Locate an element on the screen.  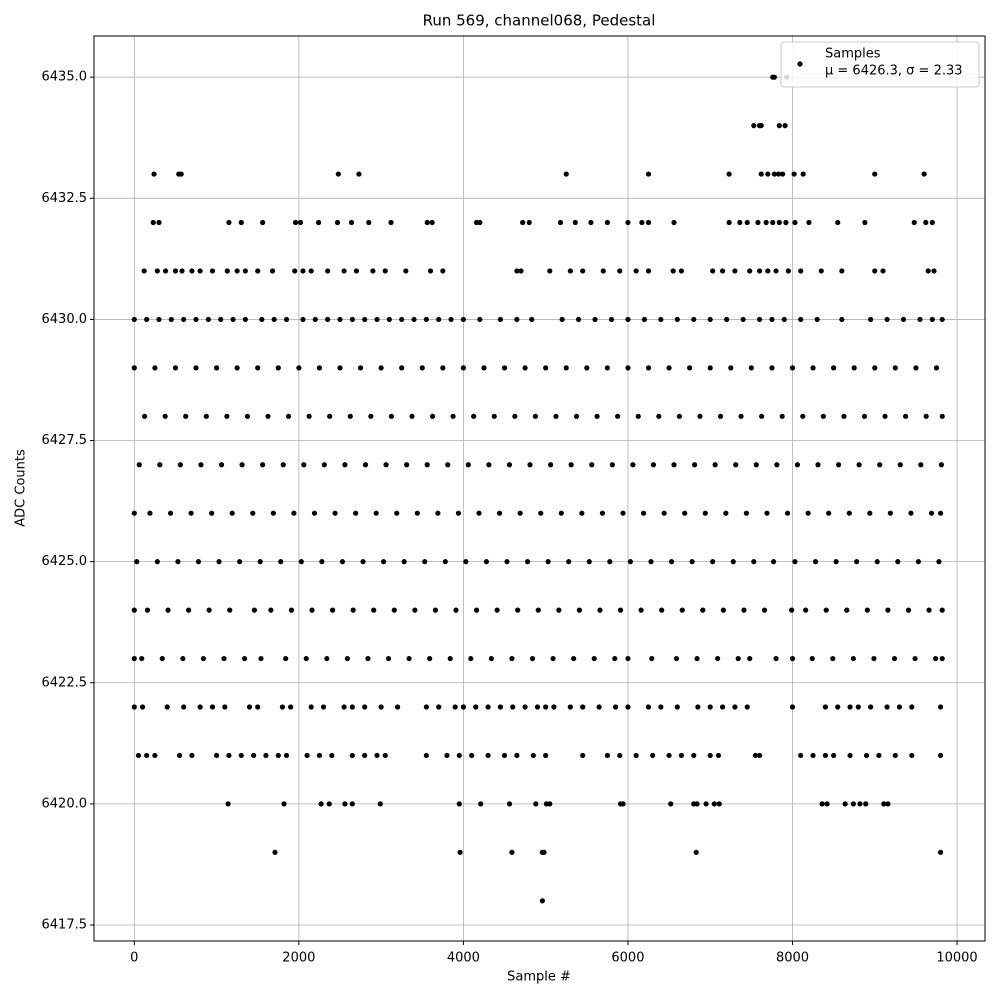
y-axis-label: ADC Counts is located at coordinates (21, 488).